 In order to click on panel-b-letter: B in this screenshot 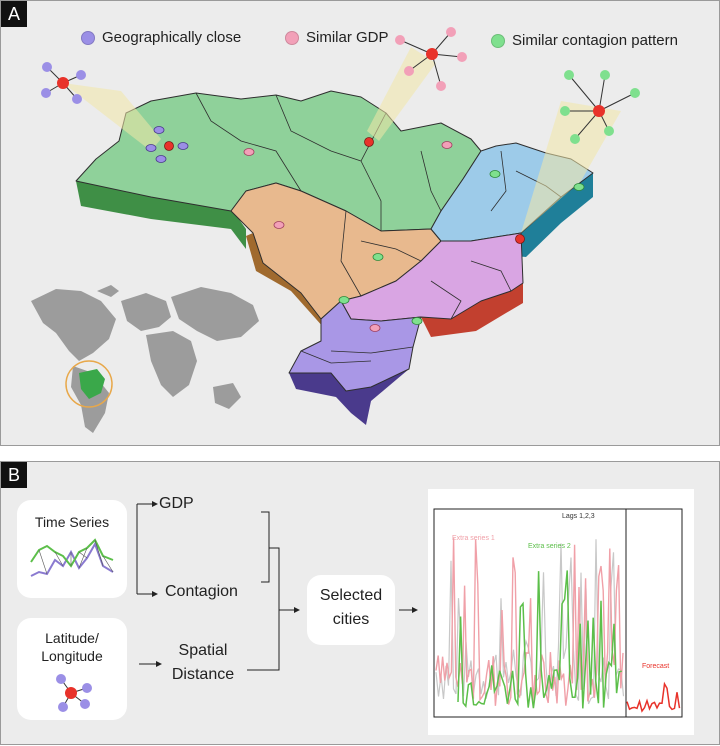, I will do `click(14, 475)`.